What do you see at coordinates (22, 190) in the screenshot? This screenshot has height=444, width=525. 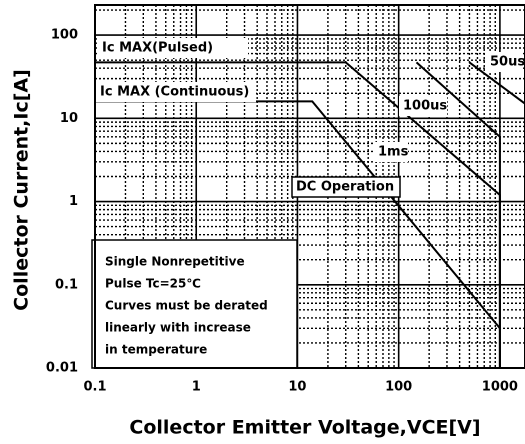 I see `y-axis-title: Collector Current,Ic[A]` at bounding box center [22, 190].